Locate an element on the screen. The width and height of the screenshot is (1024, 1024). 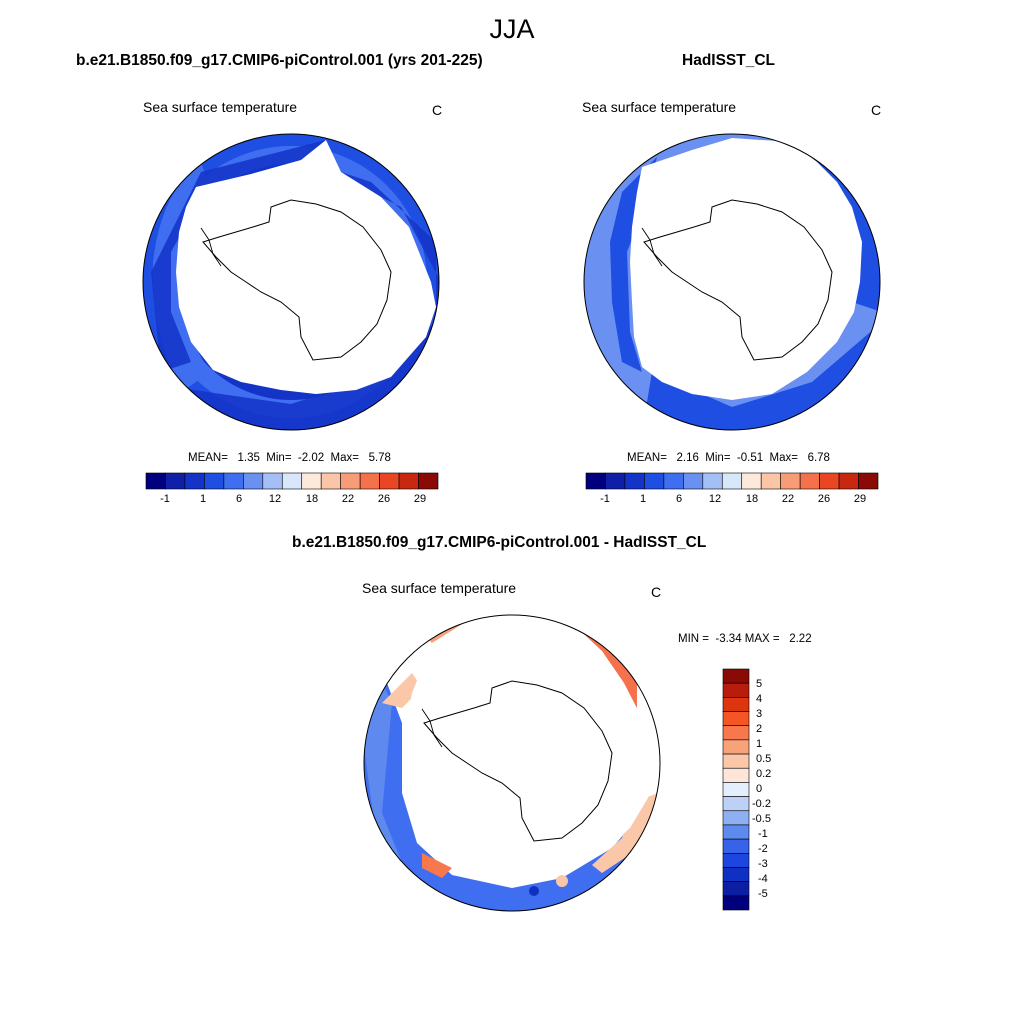
panel-2-stats: MEAN= 2.16 Min= -0.51 Max= 6.78 is located at coordinates (728, 458).